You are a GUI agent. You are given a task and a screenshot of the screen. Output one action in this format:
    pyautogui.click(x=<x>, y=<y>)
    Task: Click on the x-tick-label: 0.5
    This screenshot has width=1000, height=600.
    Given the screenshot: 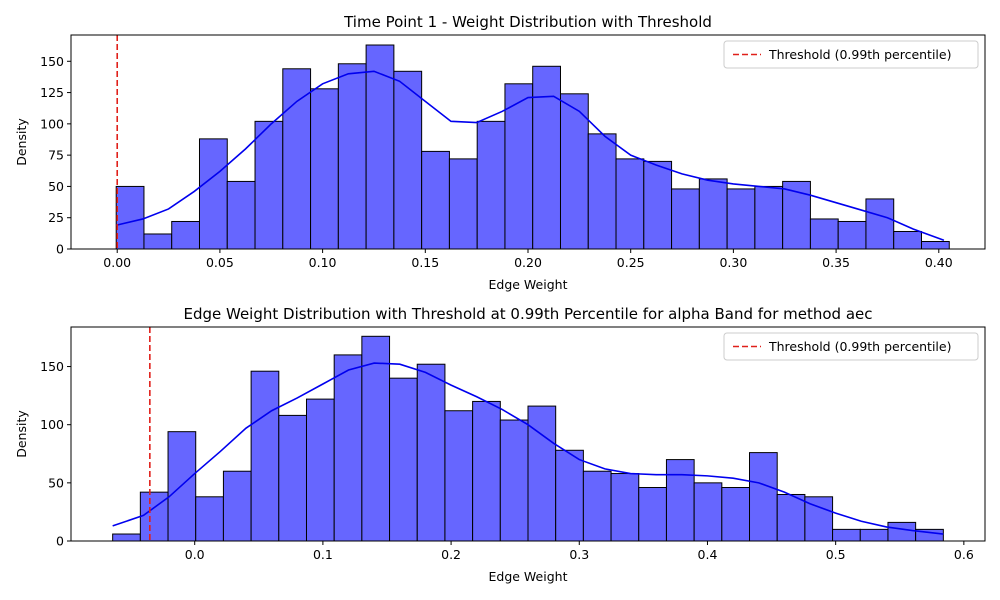 What is the action you would take?
    pyautogui.click(x=836, y=554)
    